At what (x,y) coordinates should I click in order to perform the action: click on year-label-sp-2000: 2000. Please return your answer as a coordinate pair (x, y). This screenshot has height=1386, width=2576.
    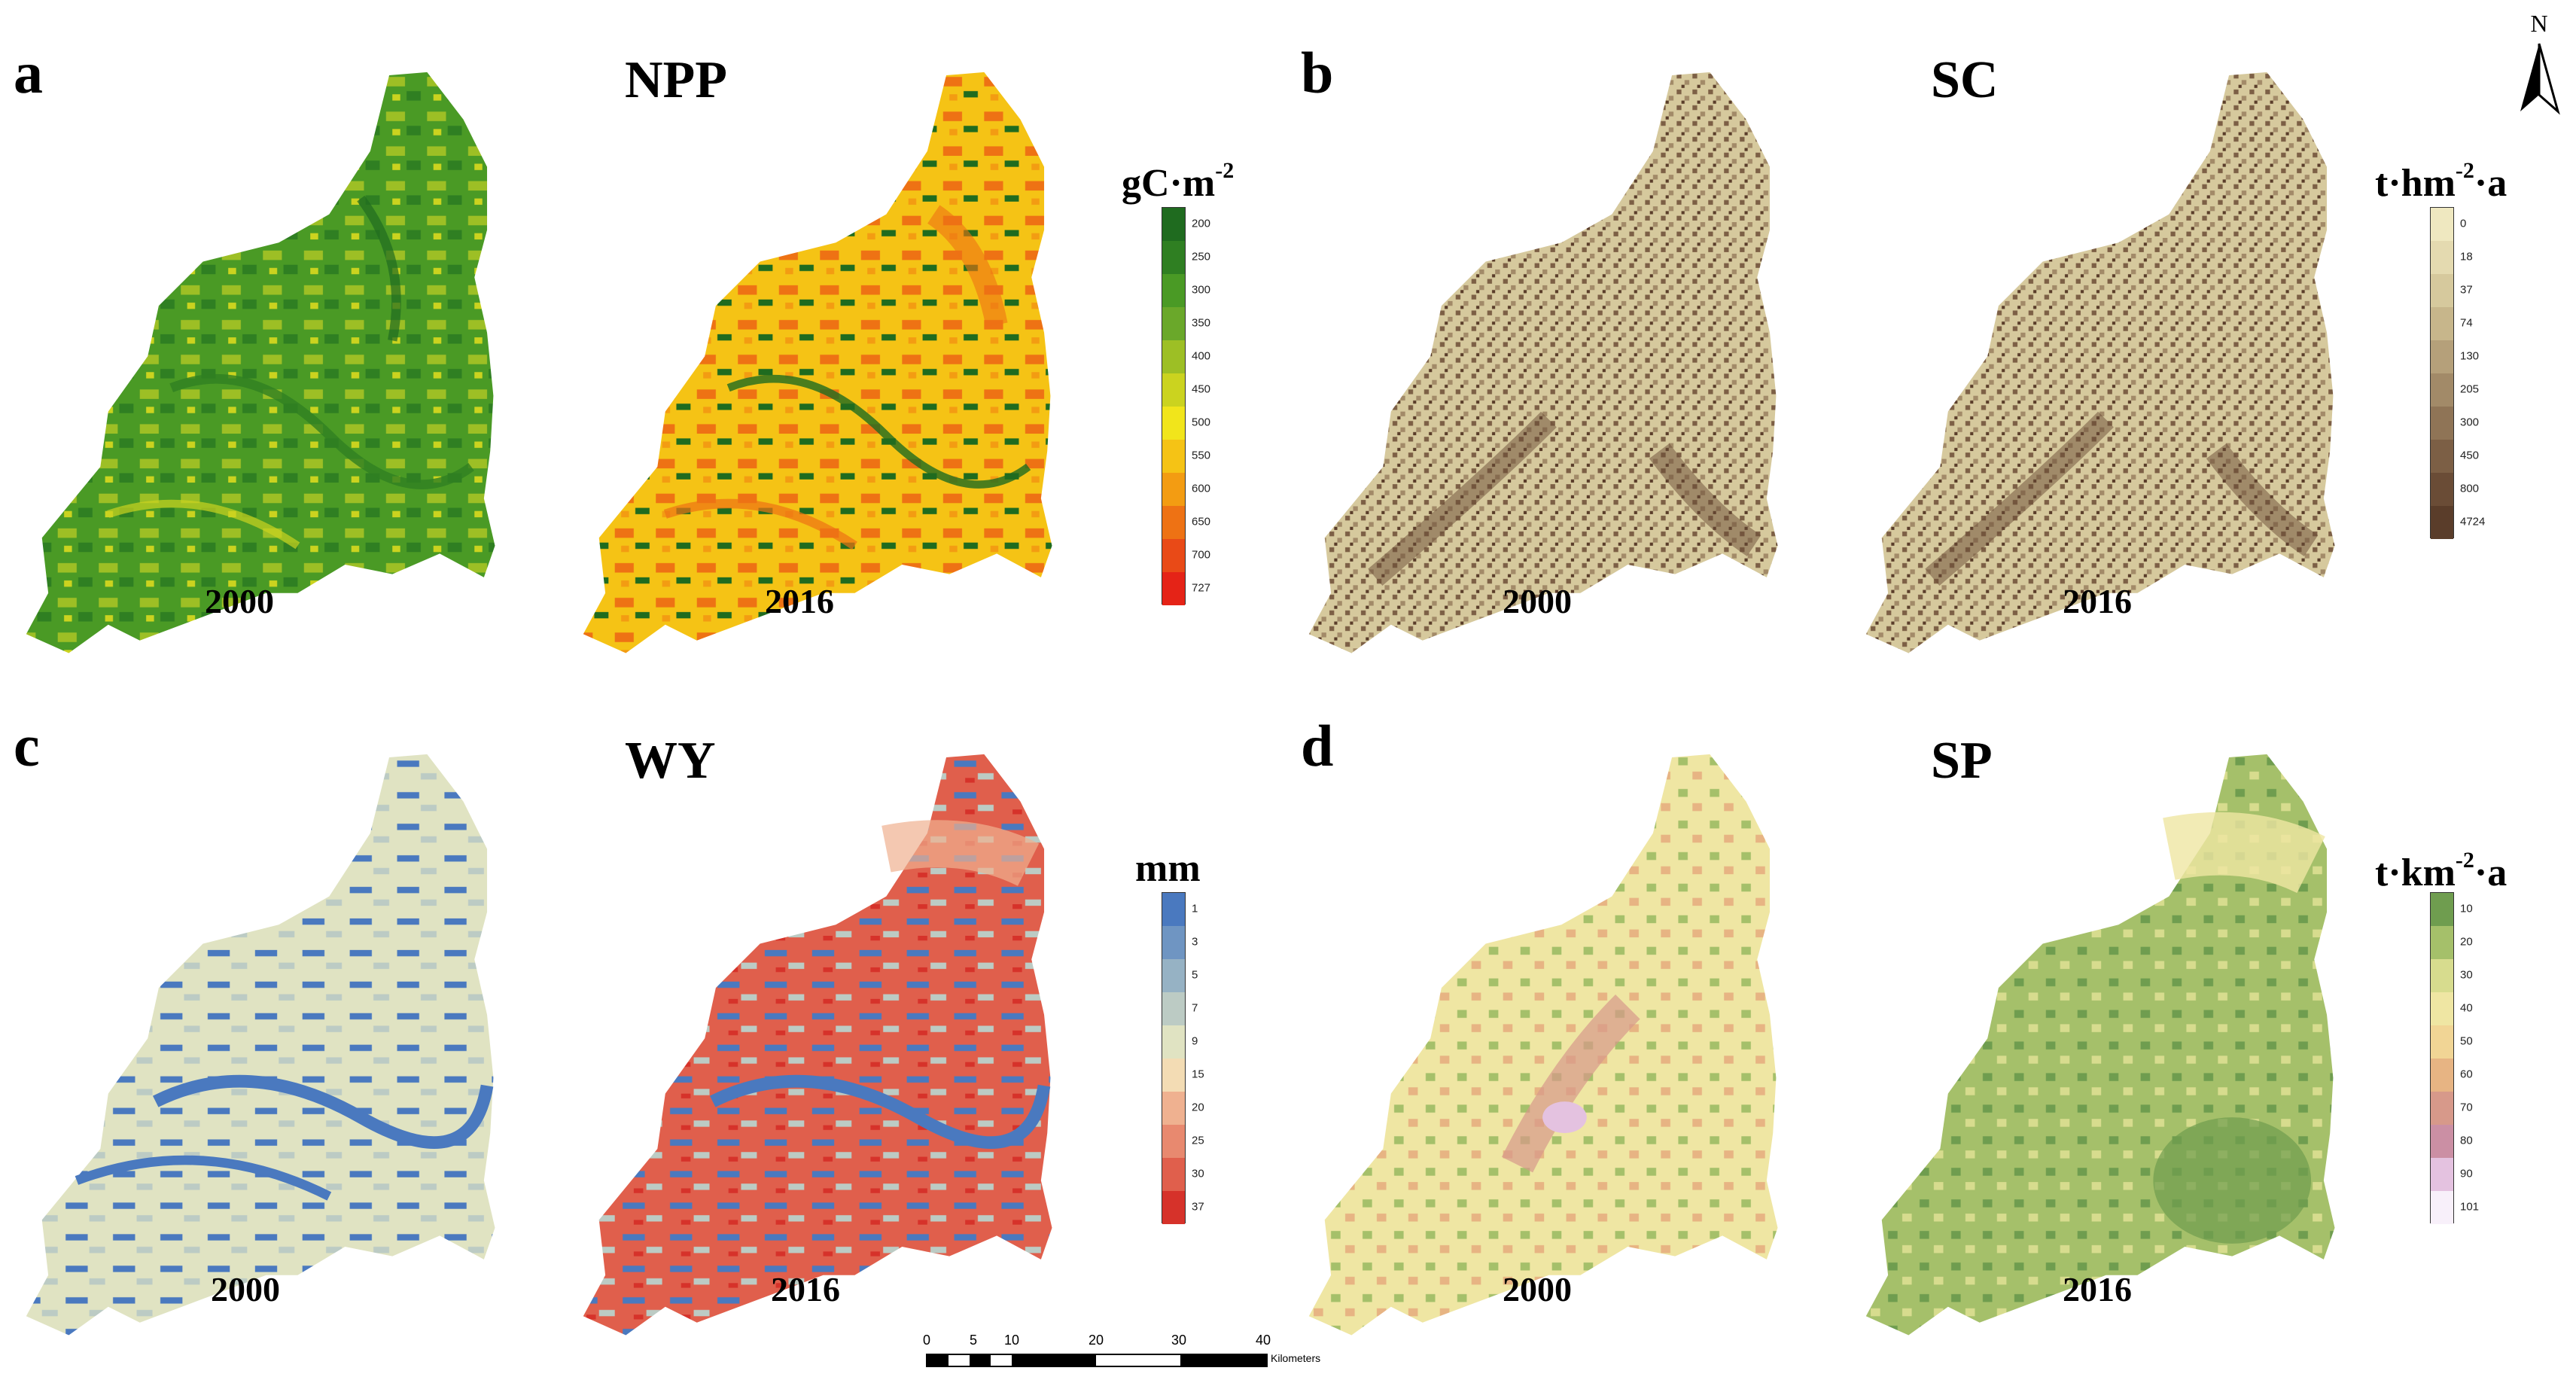
    Looking at the image, I should click on (1538, 1289).